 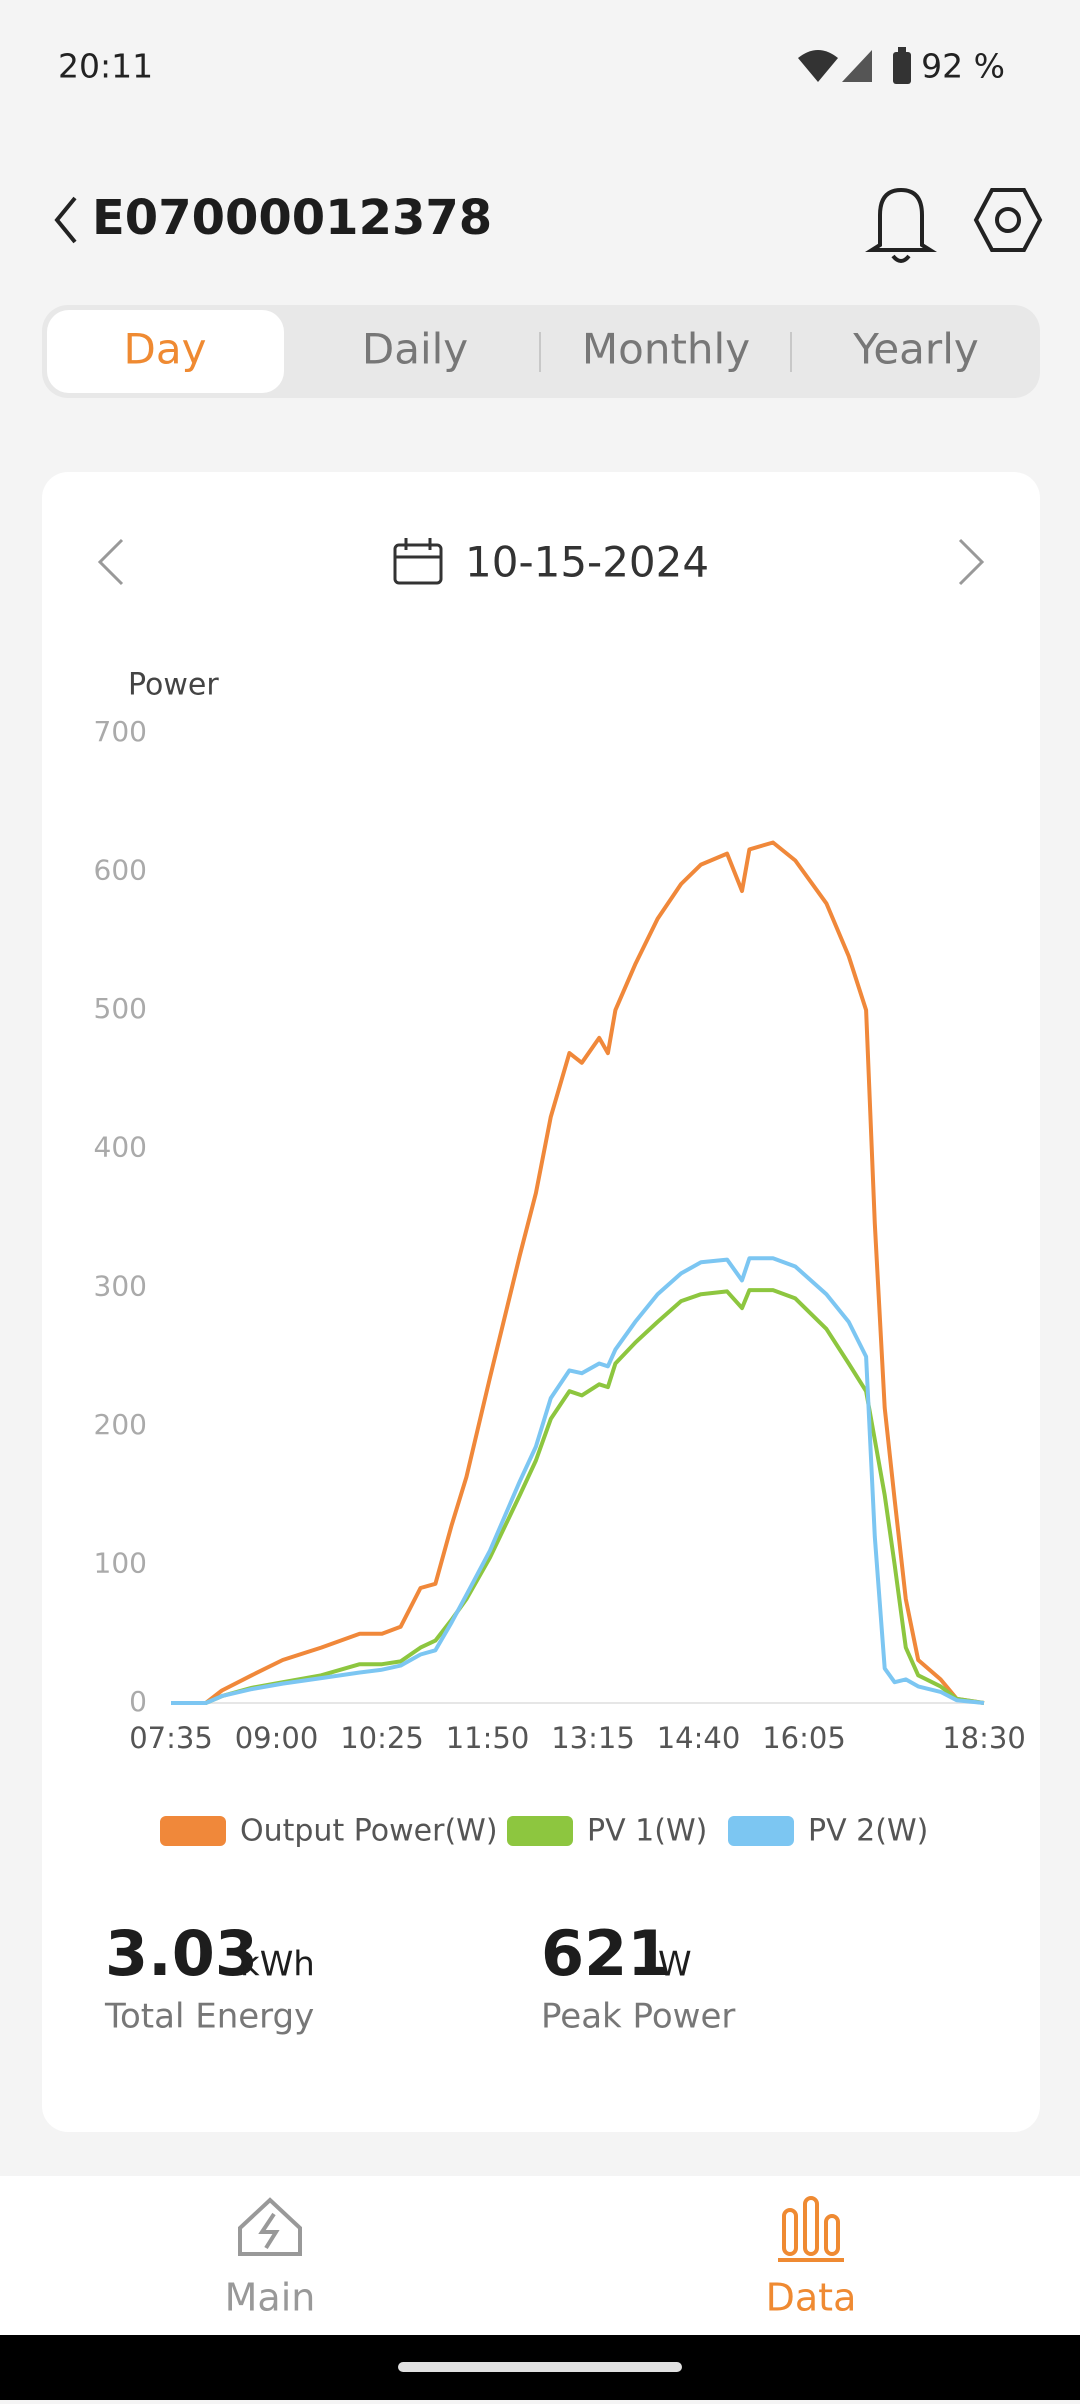 I want to click on tab-active-pill, so click(x=165, y=351).